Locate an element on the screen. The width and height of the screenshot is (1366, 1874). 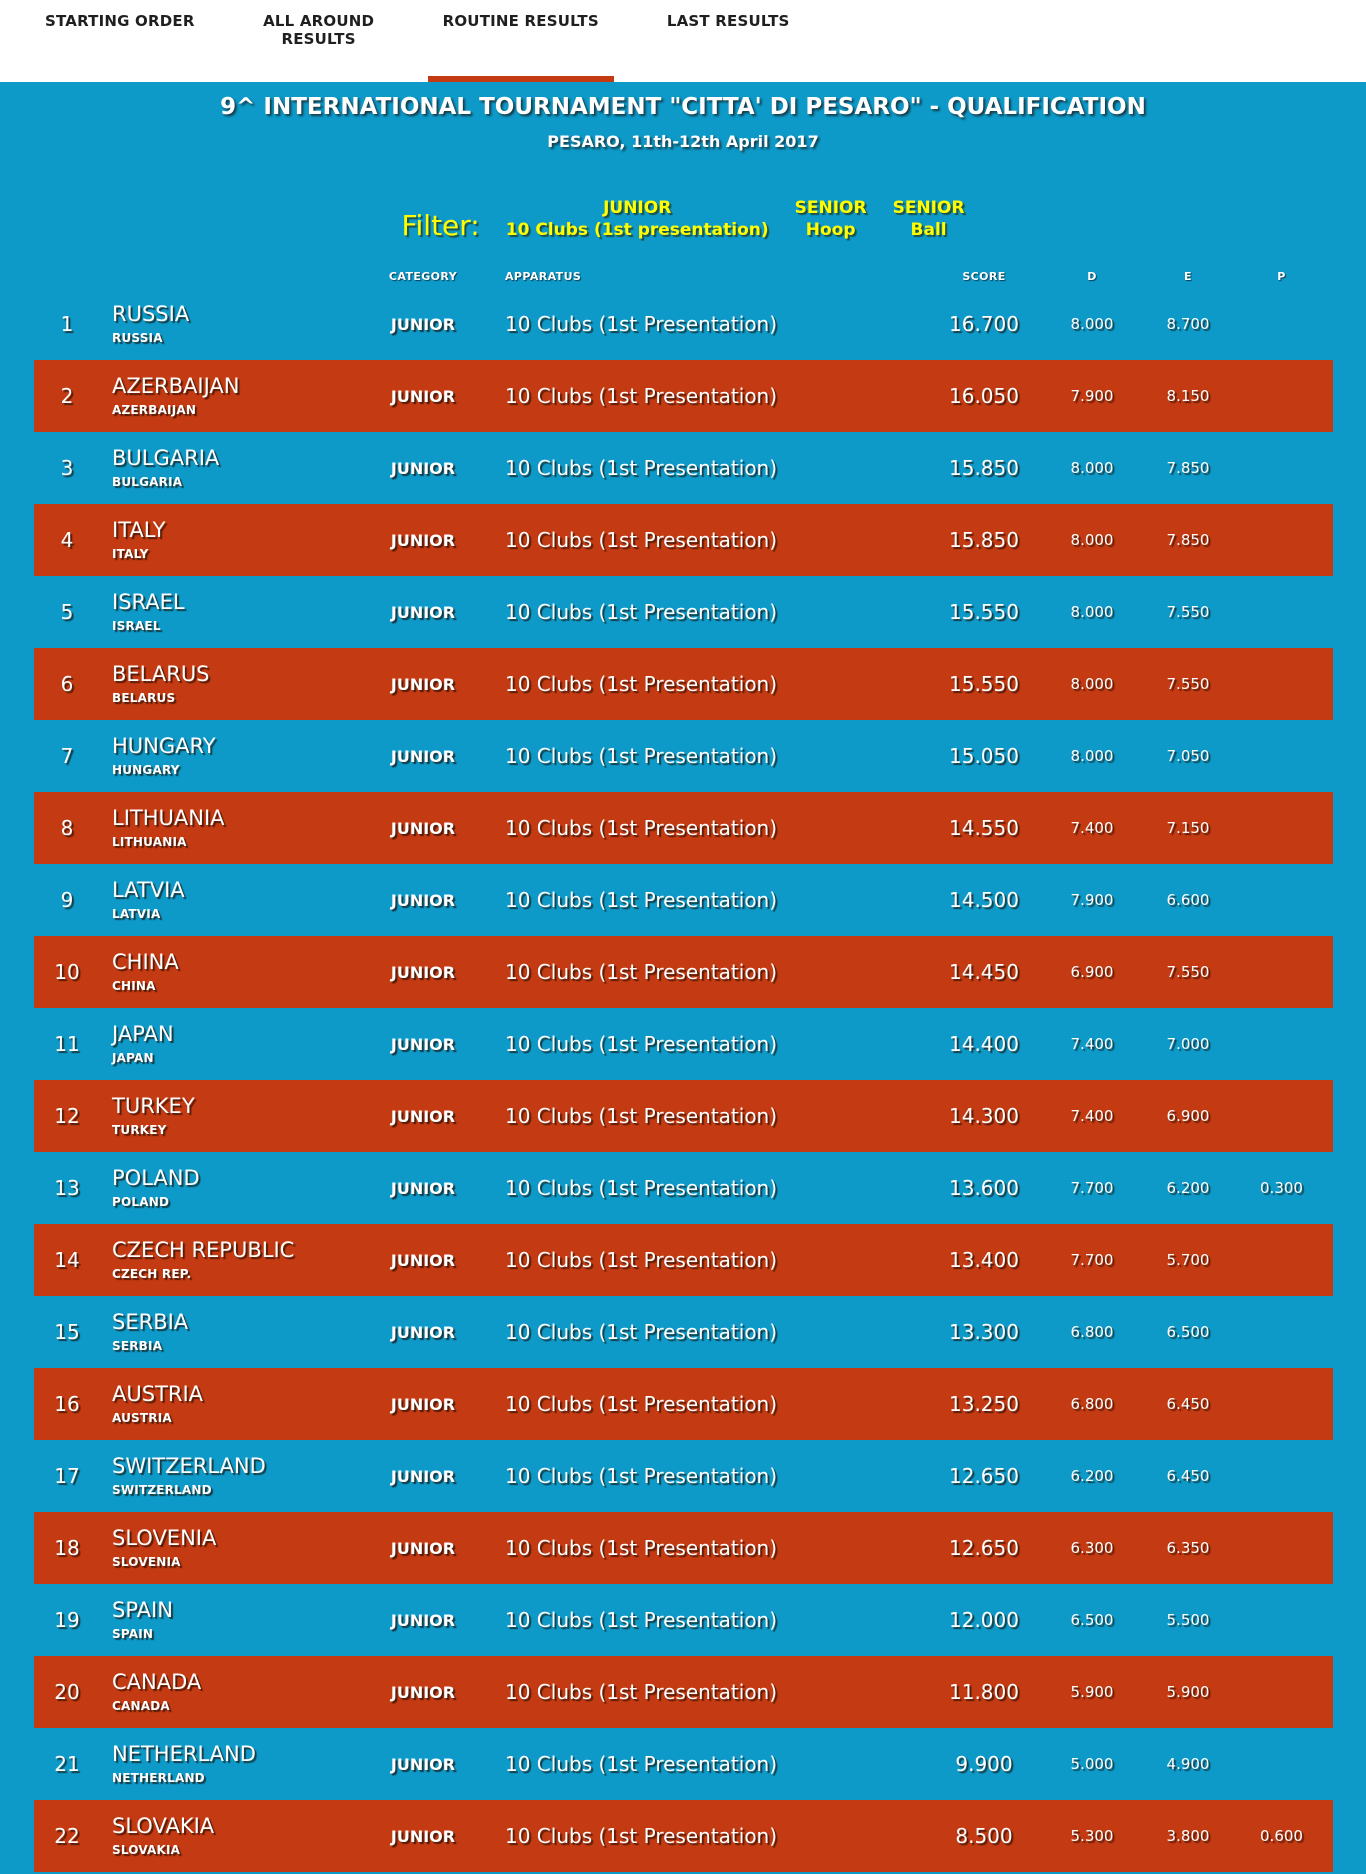
country-subname: NETHERLAND is located at coordinates (158, 1778).